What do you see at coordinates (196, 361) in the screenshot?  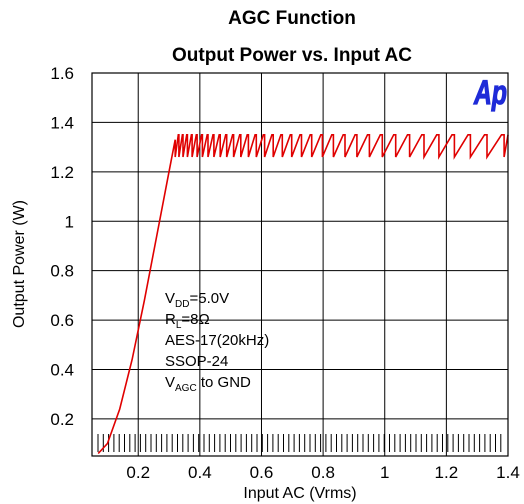 I see `annotation-line: SSOP-24` at bounding box center [196, 361].